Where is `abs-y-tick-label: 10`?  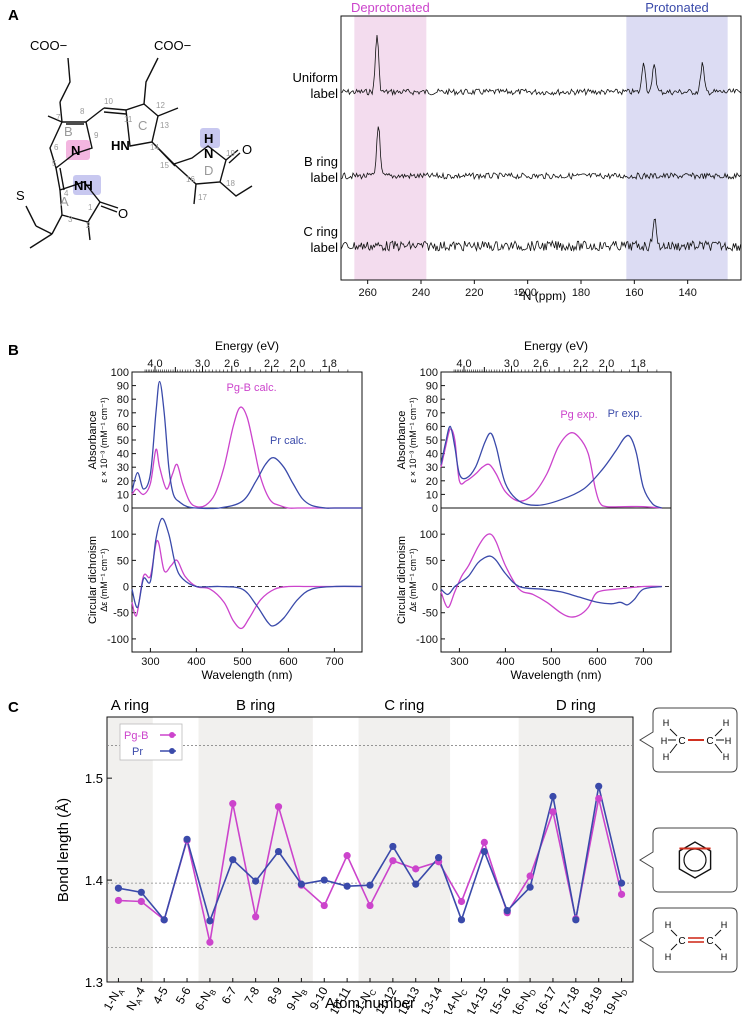 abs-y-tick-label: 10 is located at coordinates (432, 495).